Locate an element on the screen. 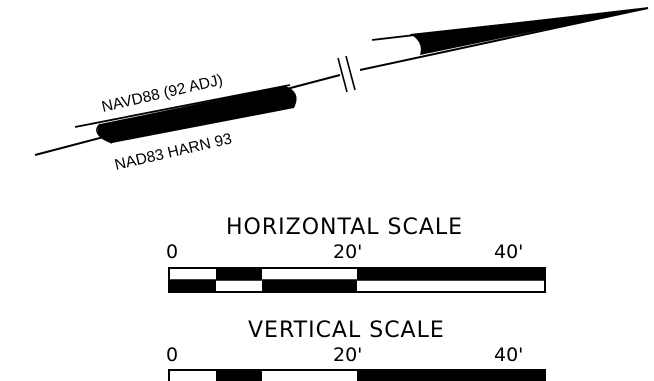 This screenshot has height=381, width=654. datum-right-wedge is located at coordinates (529, 31).